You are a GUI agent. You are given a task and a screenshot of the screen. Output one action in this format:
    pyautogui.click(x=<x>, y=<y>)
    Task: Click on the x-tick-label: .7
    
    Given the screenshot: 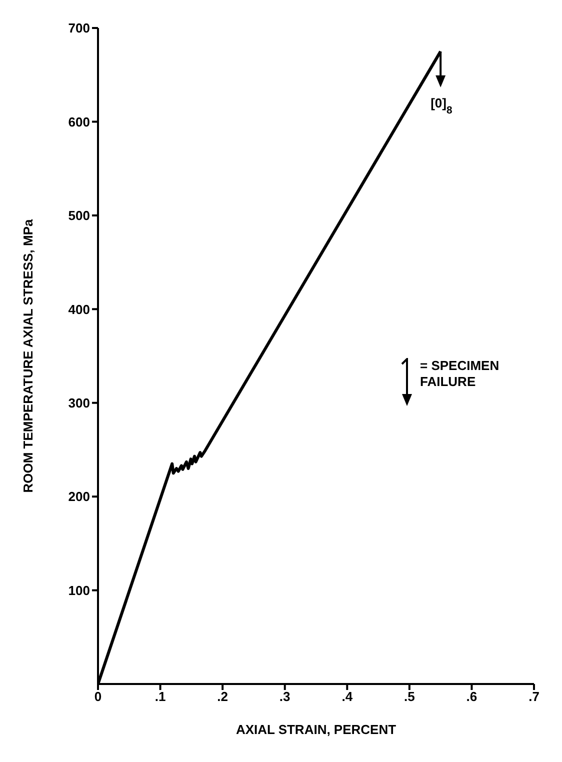 What is the action you would take?
    pyautogui.click(x=534, y=696)
    